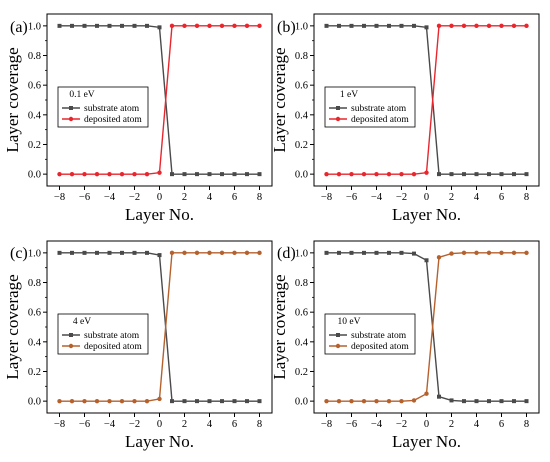 The image size is (550, 462). What do you see at coordinates (19, 253) in the screenshot?
I see `panel-label: (c)` at bounding box center [19, 253].